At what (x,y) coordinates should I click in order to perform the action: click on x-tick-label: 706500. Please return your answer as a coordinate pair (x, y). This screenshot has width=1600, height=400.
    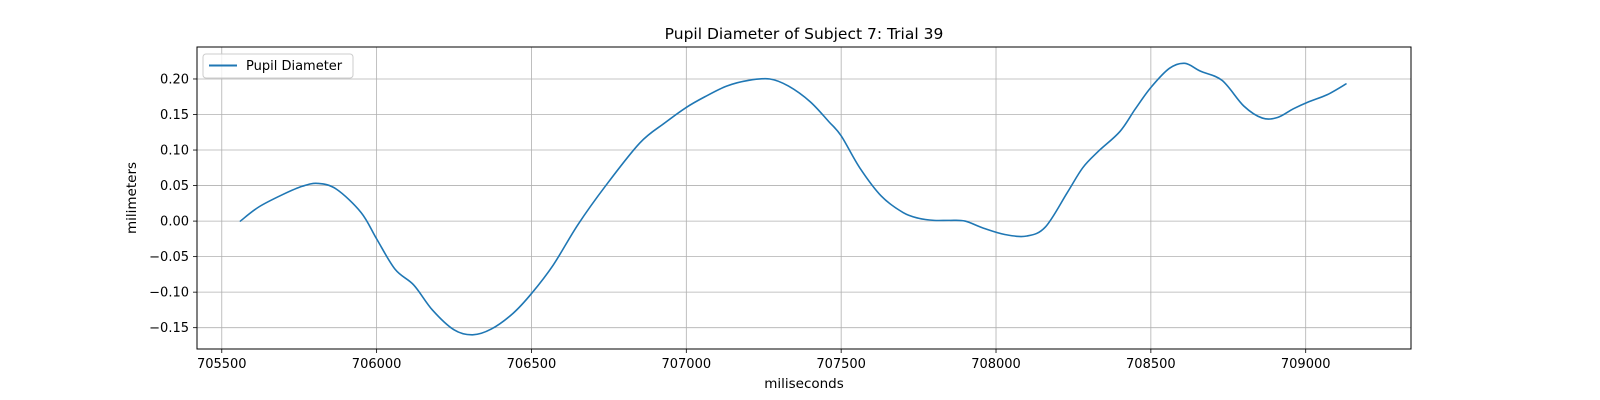
    Looking at the image, I should click on (532, 364).